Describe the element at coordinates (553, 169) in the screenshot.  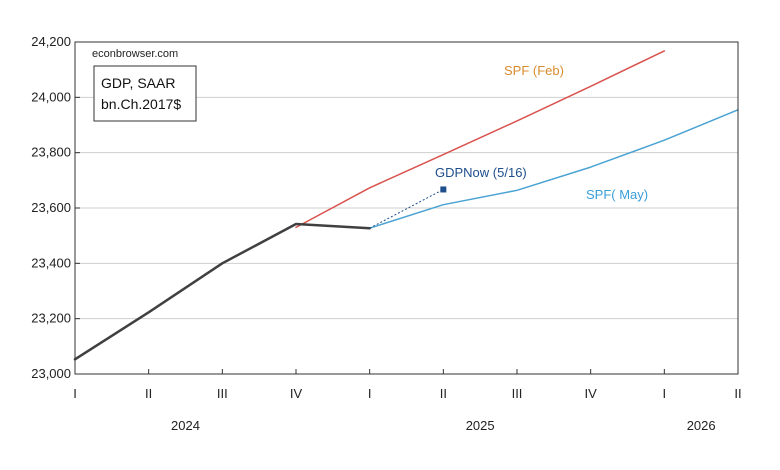
I see `spf-may-line` at that location.